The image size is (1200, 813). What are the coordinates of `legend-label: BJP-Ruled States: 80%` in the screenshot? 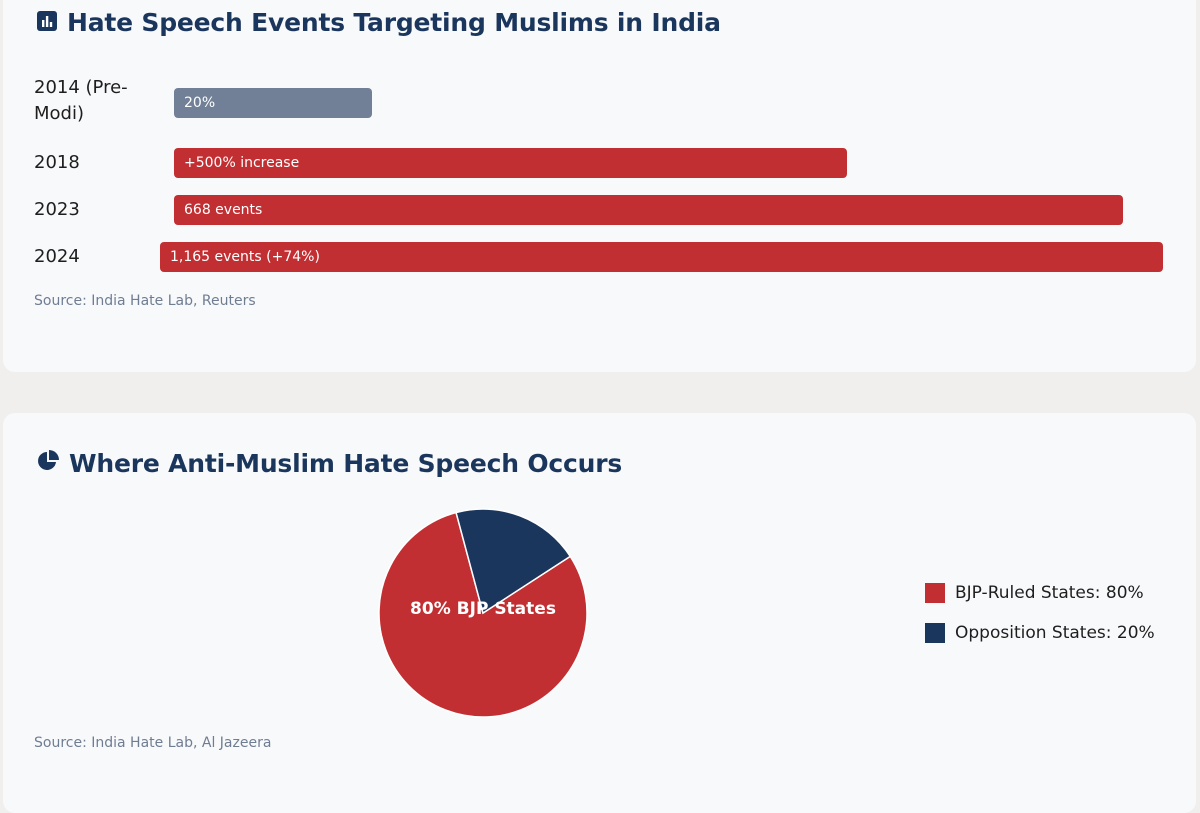 It's located at (1049, 593).